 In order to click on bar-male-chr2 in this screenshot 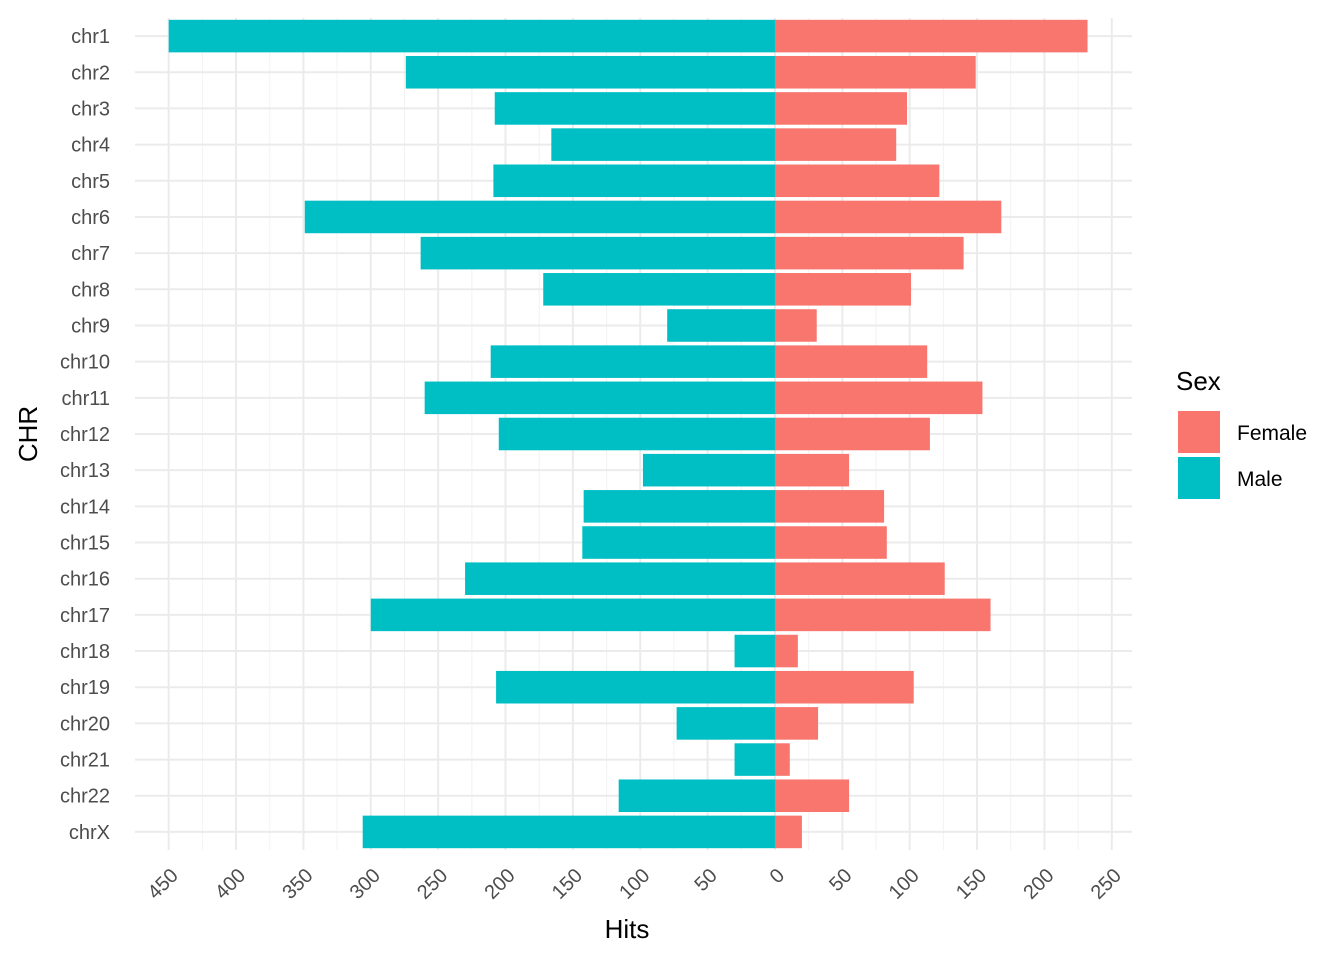, I will do `click(590, 72)`.